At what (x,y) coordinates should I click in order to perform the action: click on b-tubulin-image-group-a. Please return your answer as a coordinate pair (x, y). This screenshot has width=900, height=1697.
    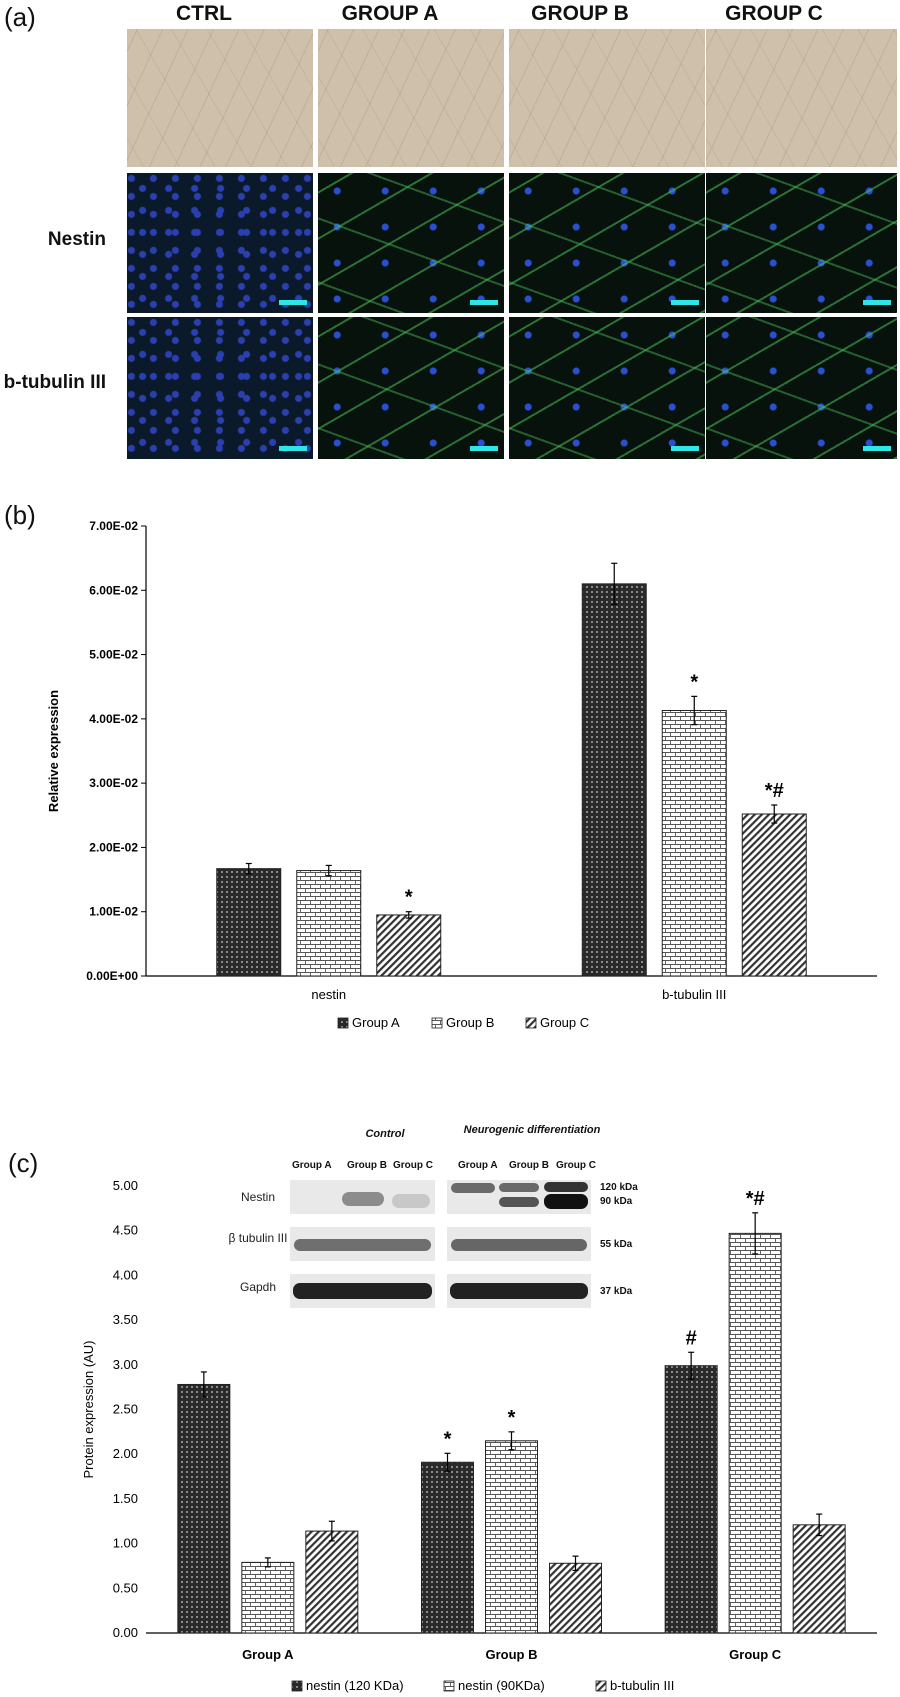
    Looking at the image, I should click on (411, 388).